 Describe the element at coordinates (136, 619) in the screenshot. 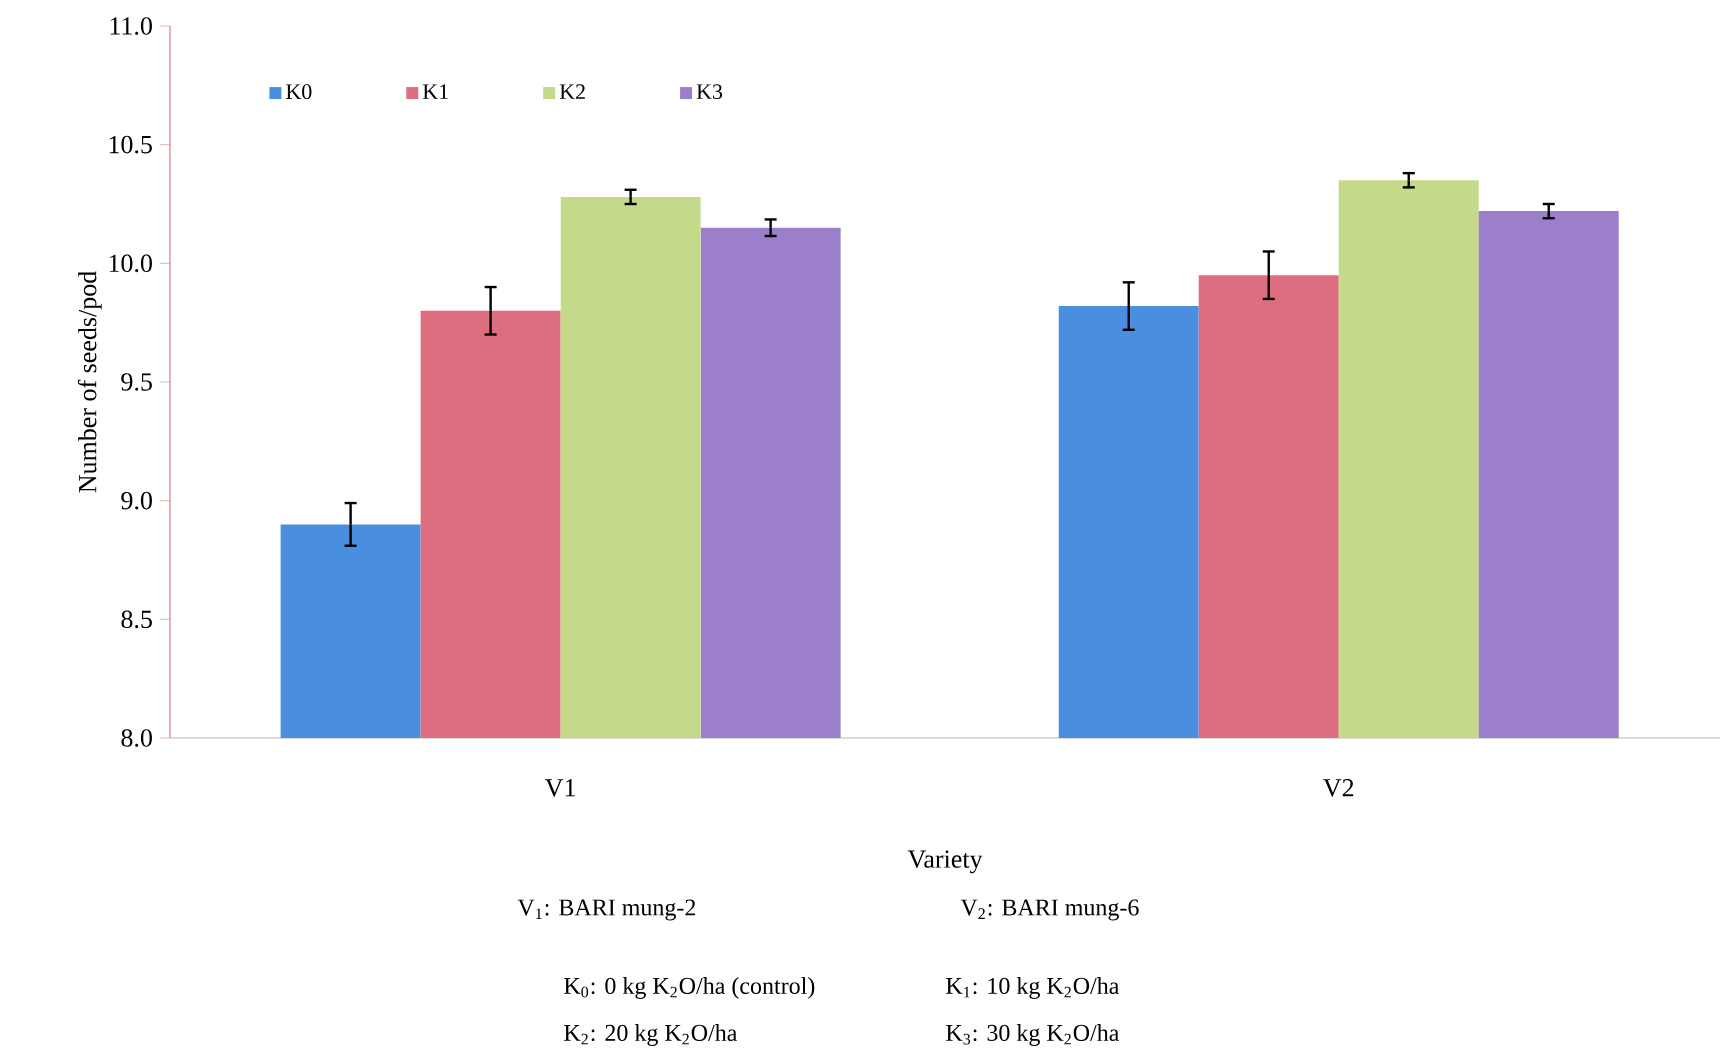

I see `y-tick-label: 8.5` at that location.